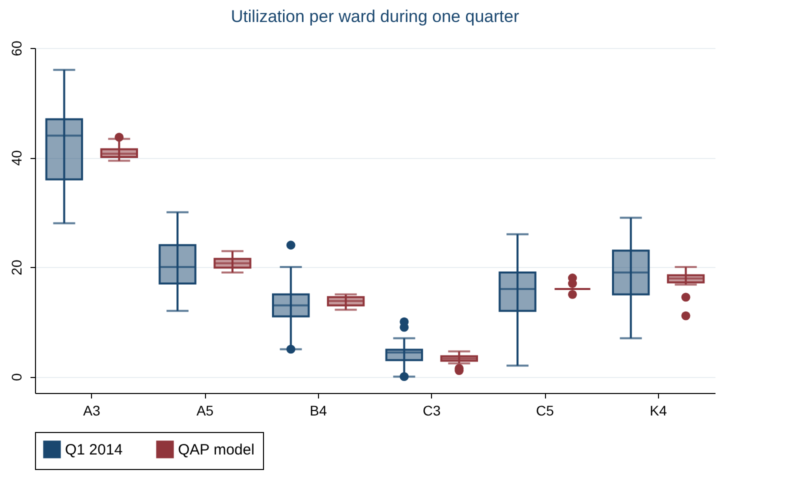  Describe the element at coordinates (16, 376) in the screenshot. I see `y-tick-label: 0` at that location.